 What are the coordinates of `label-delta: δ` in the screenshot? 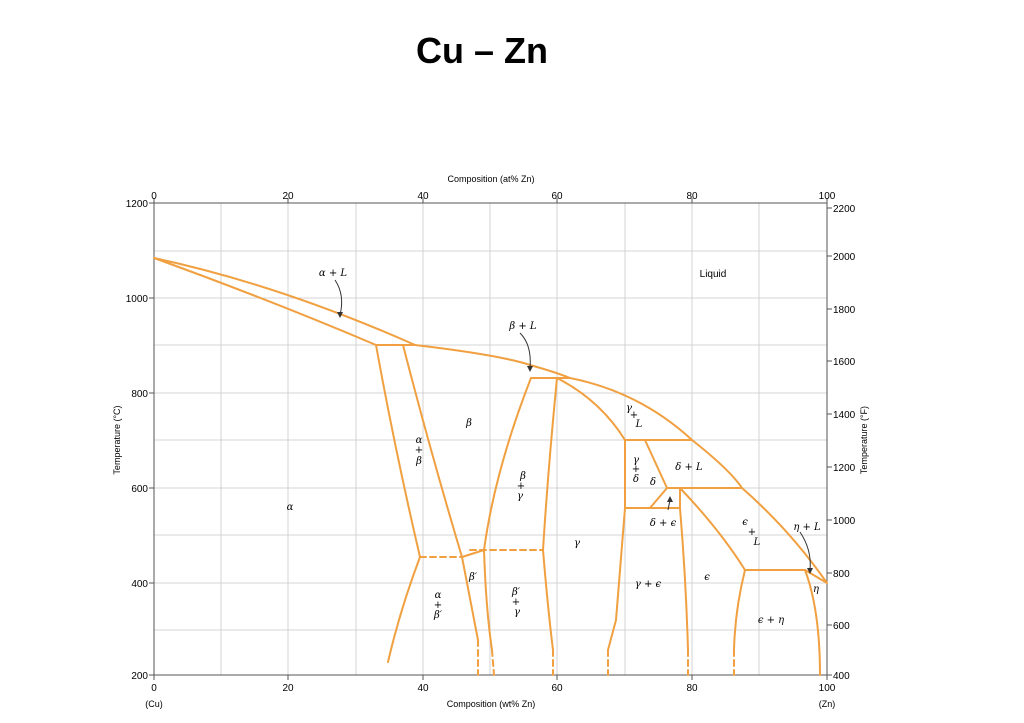 It's located at (653, 482).